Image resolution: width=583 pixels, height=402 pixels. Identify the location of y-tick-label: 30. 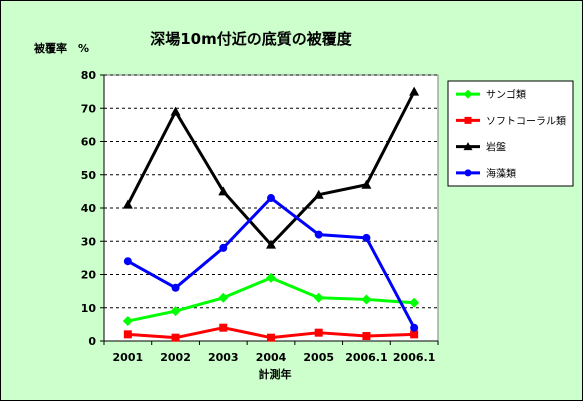
(89, 241).